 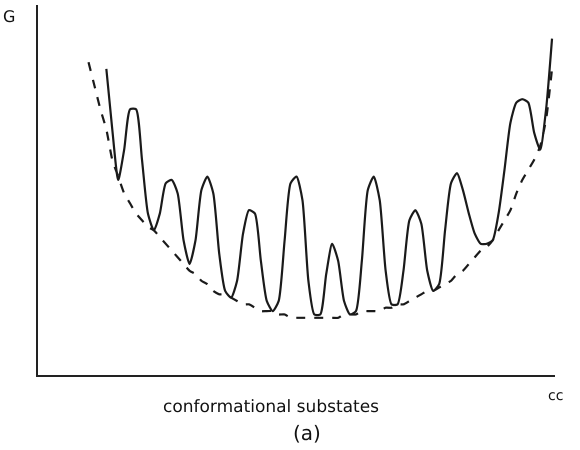 I want to click on x-axis-title: cc, so click(x=556, y=396).